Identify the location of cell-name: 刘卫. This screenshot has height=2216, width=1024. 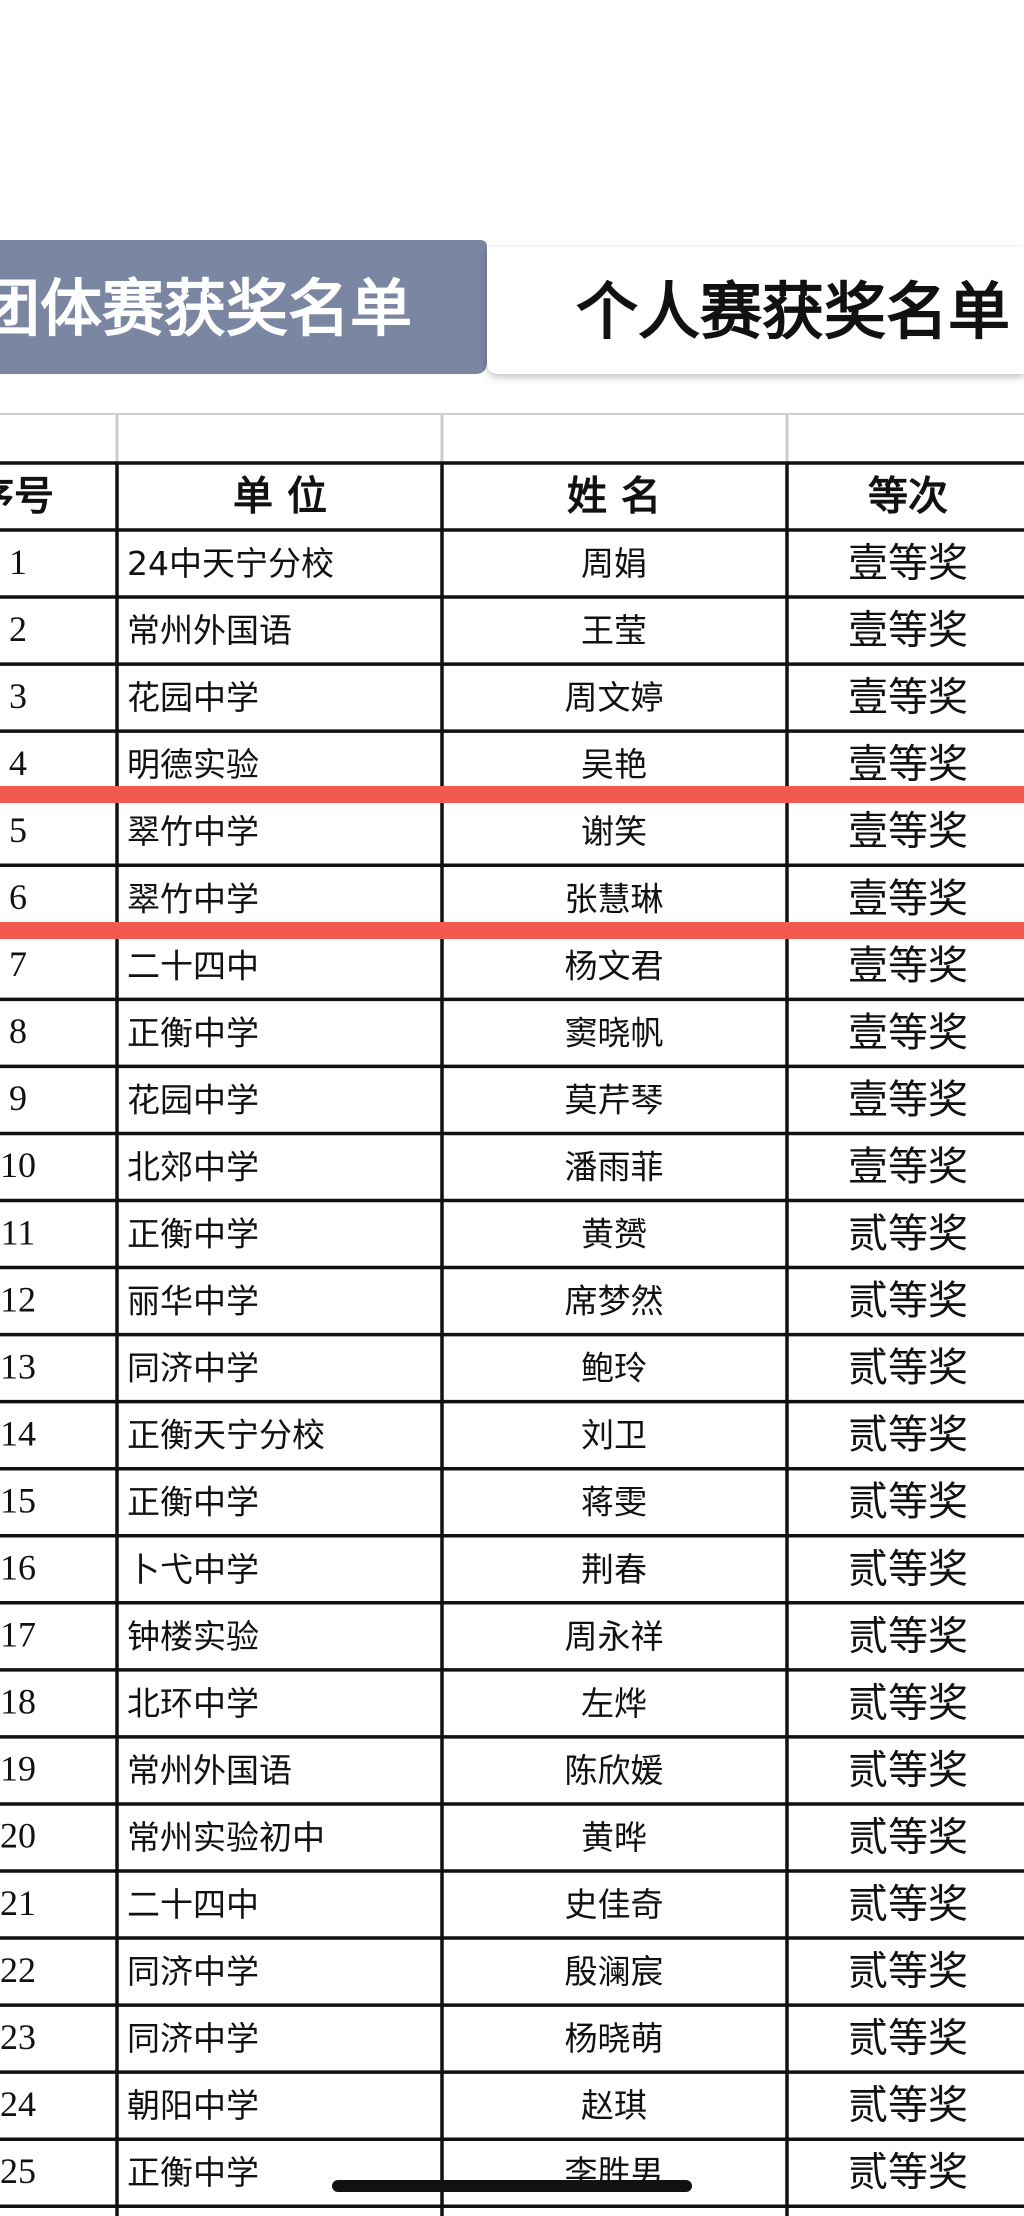
(614, 1435).